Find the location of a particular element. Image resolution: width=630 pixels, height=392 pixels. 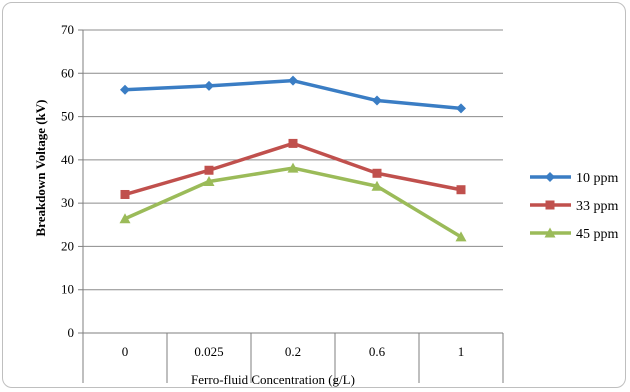

y-axis-label: Breakdown Voltage (kV) is located at coordinates (40, 167).